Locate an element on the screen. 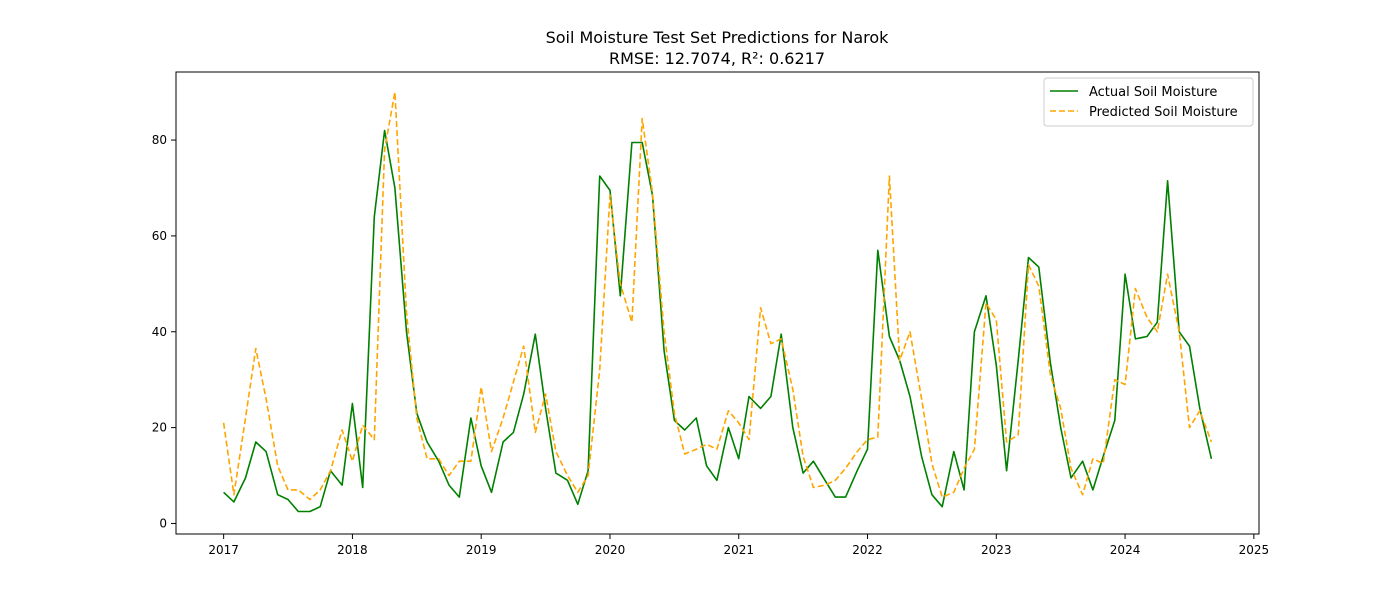  legend-box is located at coordinates (1148, 102).